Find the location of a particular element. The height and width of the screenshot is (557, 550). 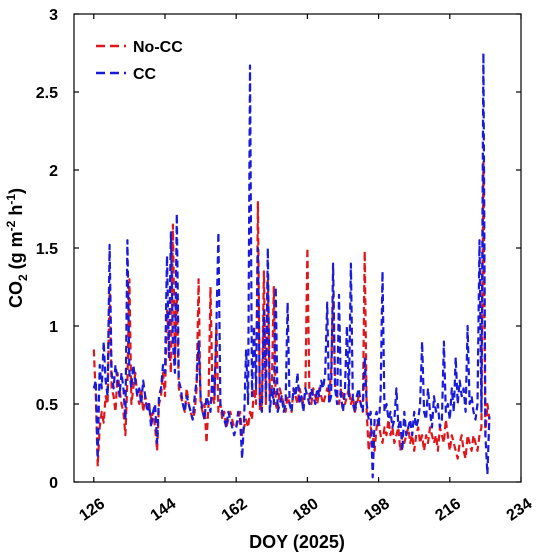

x-tick-label: 180 is located at coordinates (306, 509).